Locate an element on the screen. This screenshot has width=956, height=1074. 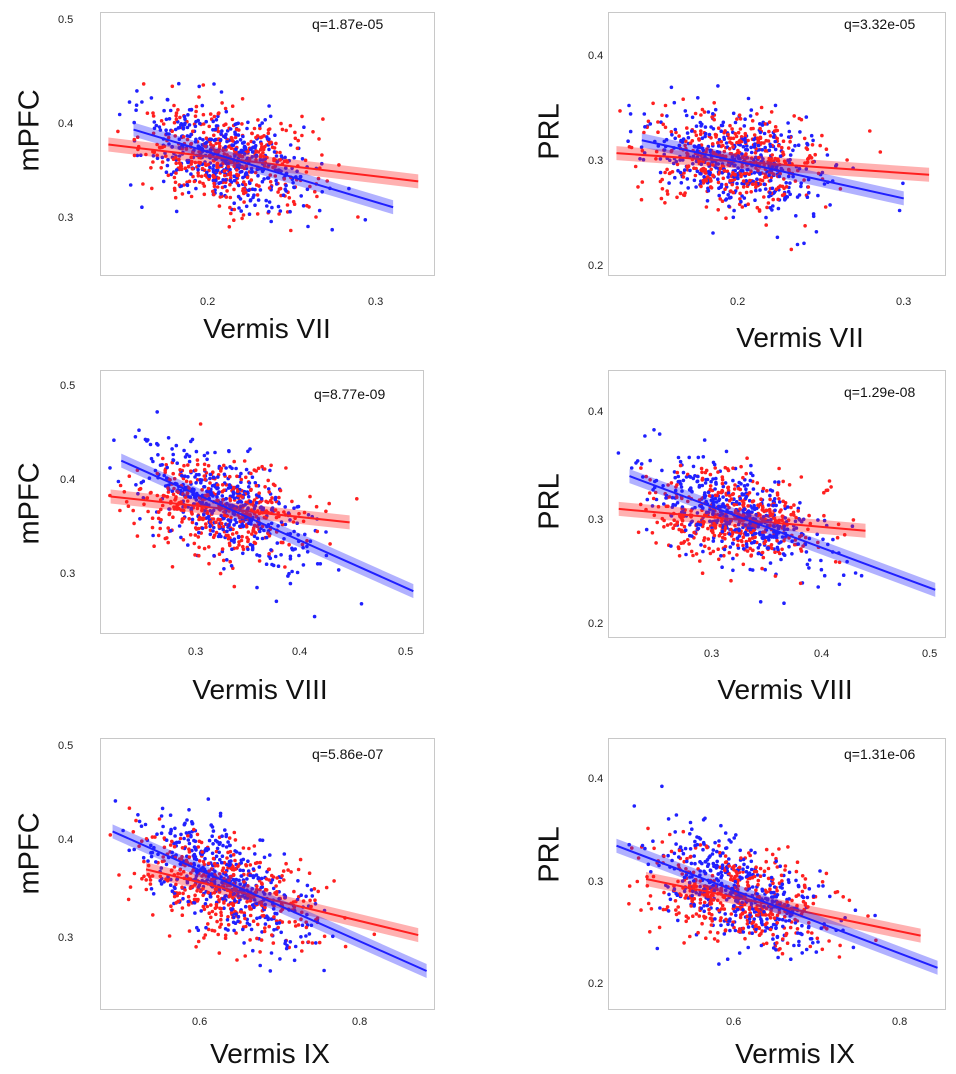
x-axis-label: Vermis VII is located at coordinates (267, 328).